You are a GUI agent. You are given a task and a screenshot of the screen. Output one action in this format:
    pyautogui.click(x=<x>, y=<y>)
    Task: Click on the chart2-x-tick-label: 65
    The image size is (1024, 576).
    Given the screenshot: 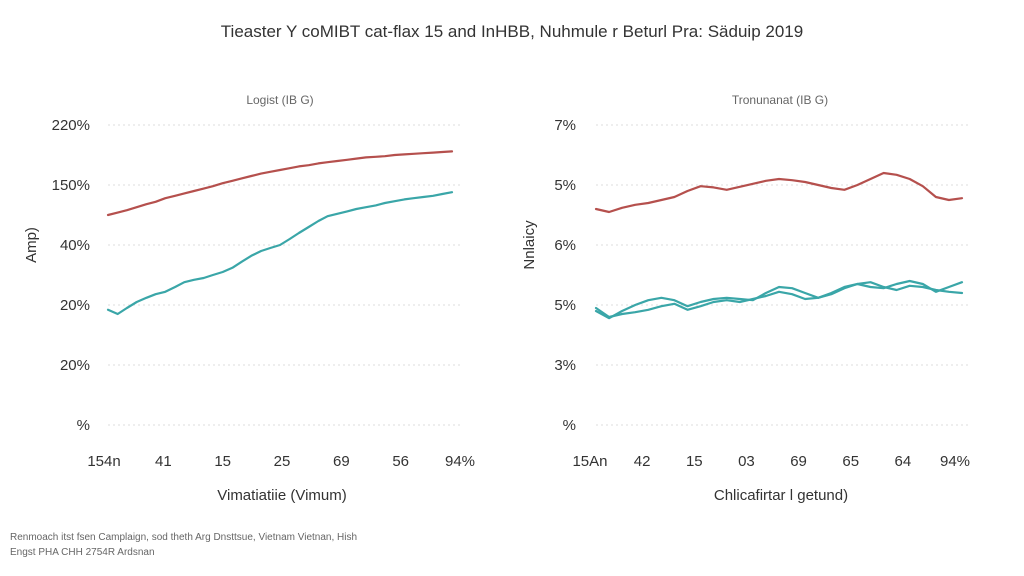 What is the action you would take?
    pyautogui.click(x=850, y=461)
    